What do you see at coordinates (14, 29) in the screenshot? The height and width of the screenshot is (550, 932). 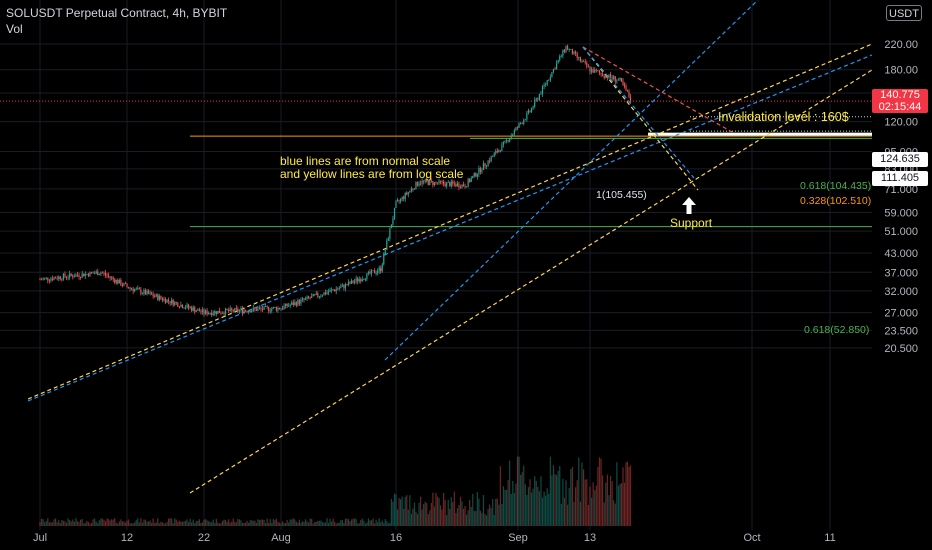 I see `indicator-label: Vol` at bounding box center [14, 29].